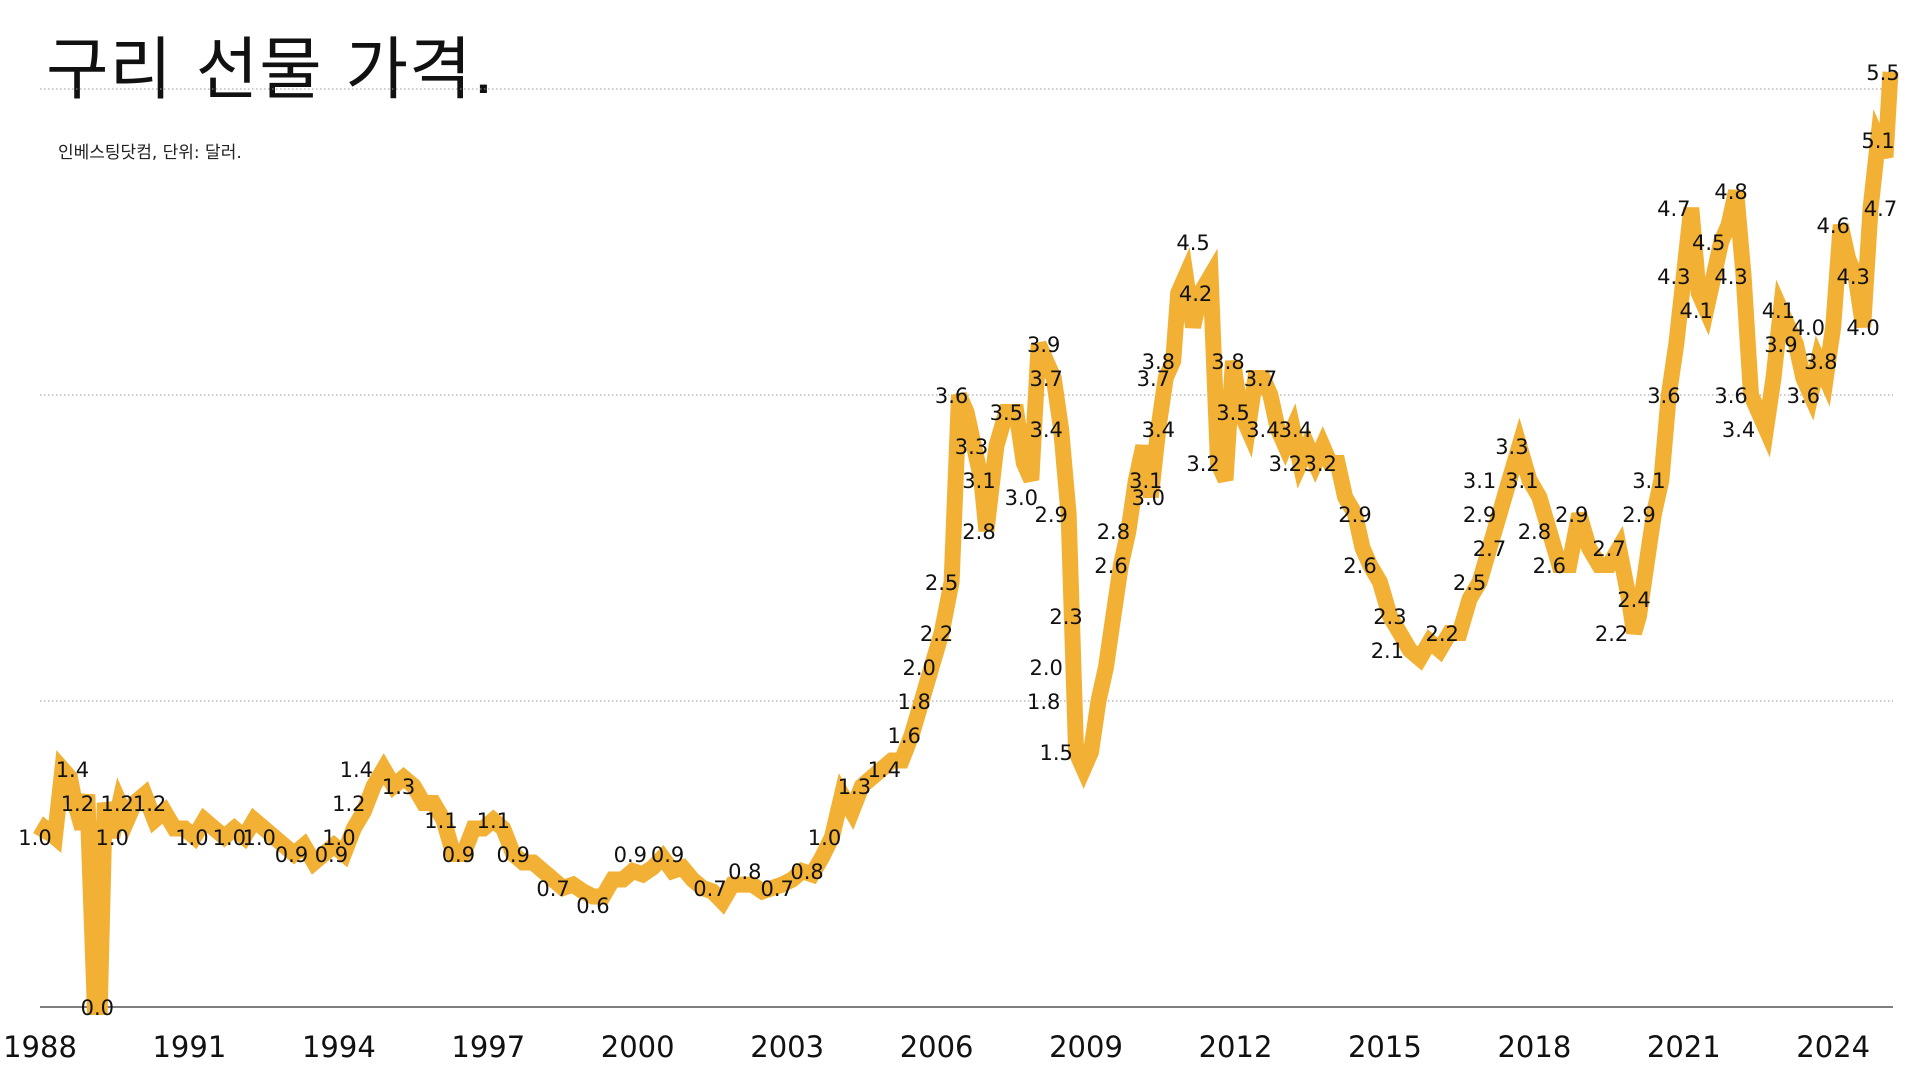 The height and width of the screenshot is (1080, 1920). What do you see at coordinates (150, 153) in the screenshot?
I see `chart-subtitle: 인베스팅닷컴, 단위: 달러.` at bounding box center [150, 153].